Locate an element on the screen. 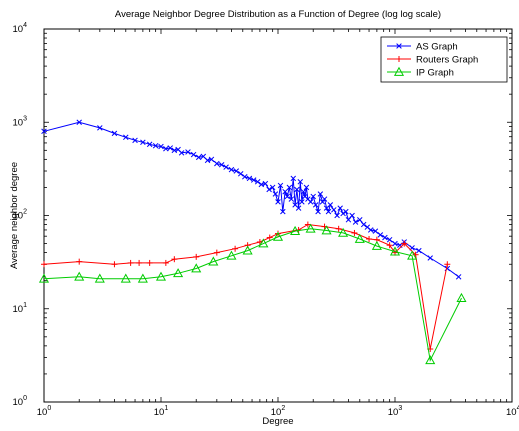 This screenshot has width=519, height=431. y-tick-label: 10³ is located at coordinates (20, 121).